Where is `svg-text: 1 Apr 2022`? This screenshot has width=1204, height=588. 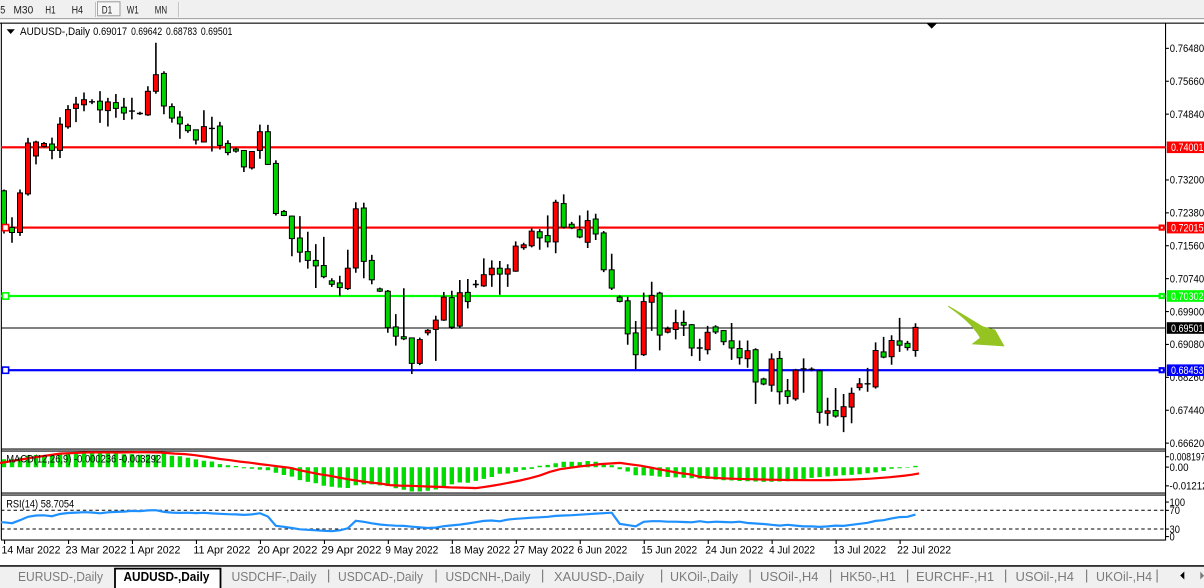
svg-text: 1 Apr 2022 is located at coordinates (154, 551).